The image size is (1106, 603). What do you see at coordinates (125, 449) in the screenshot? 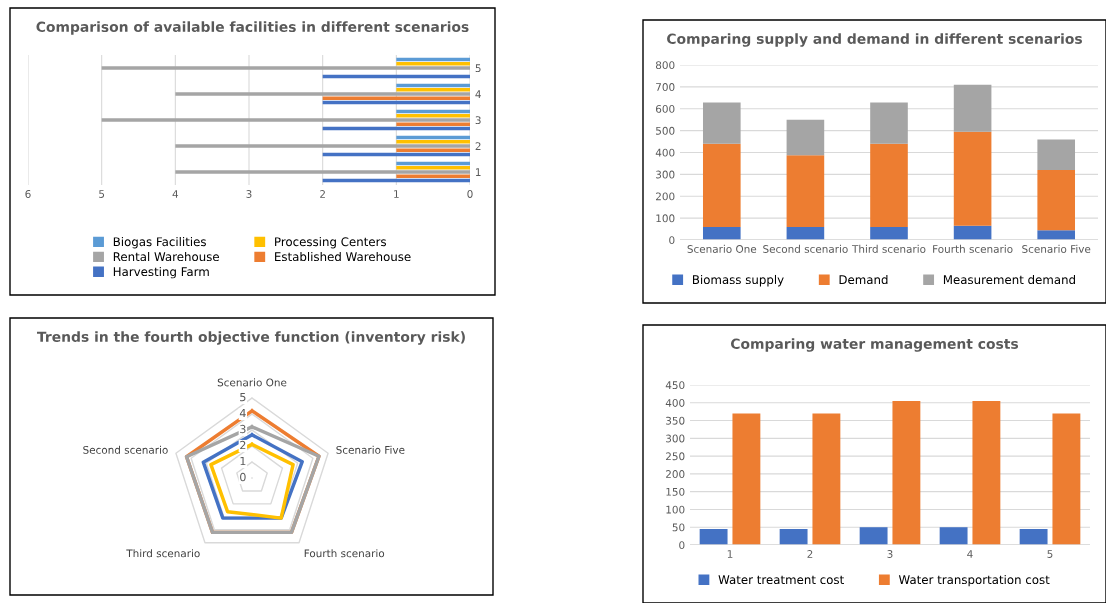
I see `spoke-label: Second scenario` at bounding box center [125, 449].